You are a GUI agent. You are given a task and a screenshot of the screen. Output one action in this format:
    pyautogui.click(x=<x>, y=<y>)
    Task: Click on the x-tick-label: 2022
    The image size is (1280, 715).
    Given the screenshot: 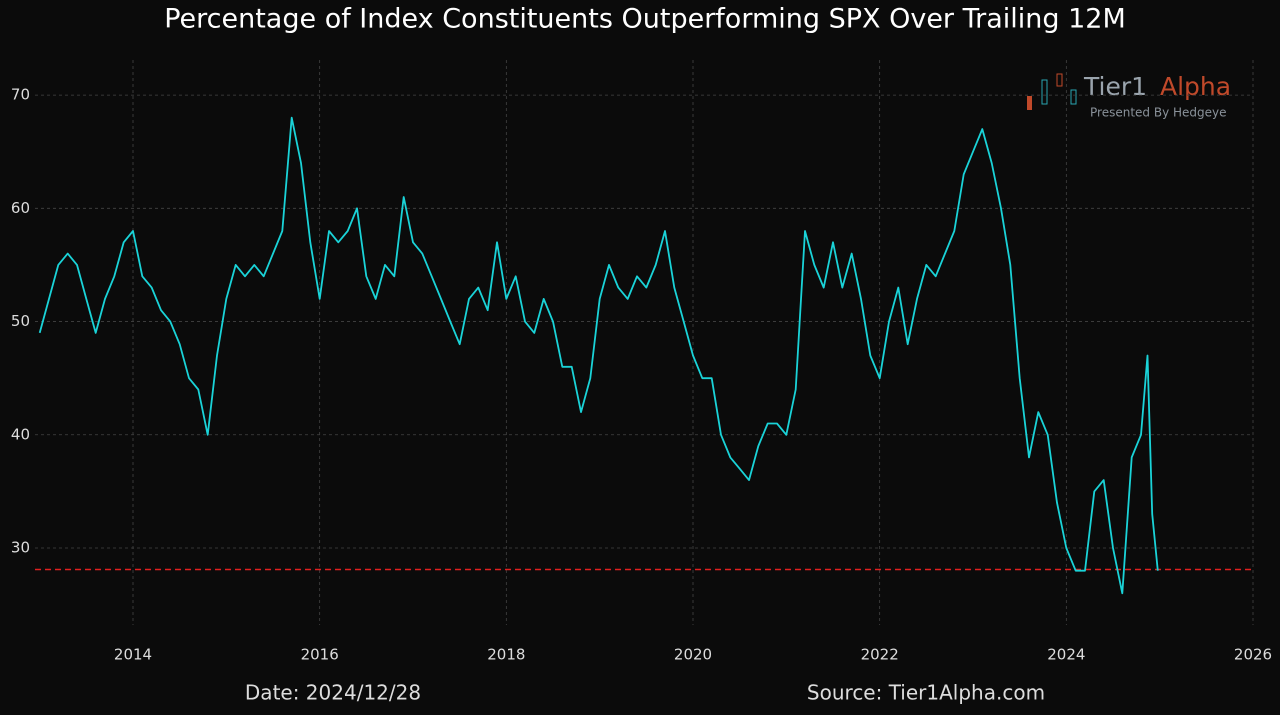 What is the action you would take?
    pyautogui.click(x=880, y=655)
    